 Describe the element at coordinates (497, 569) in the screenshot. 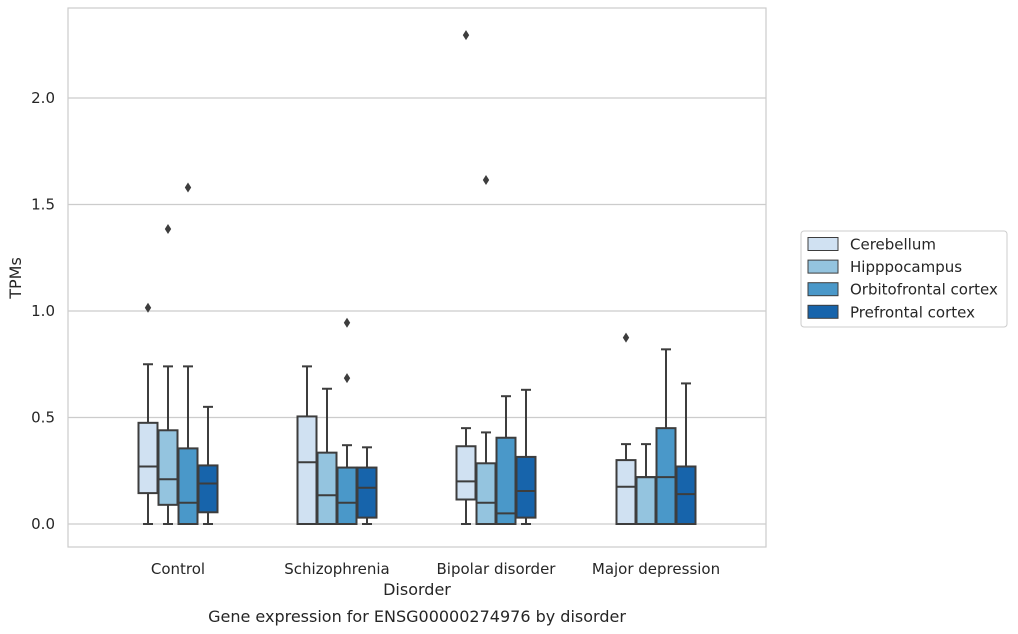

I see `x-tick-label: Bipolar disorder` at that location.